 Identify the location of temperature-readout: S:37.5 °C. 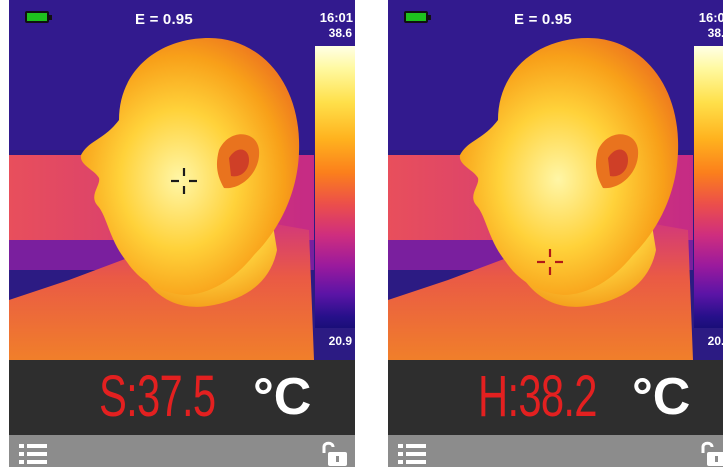
(182, 397).